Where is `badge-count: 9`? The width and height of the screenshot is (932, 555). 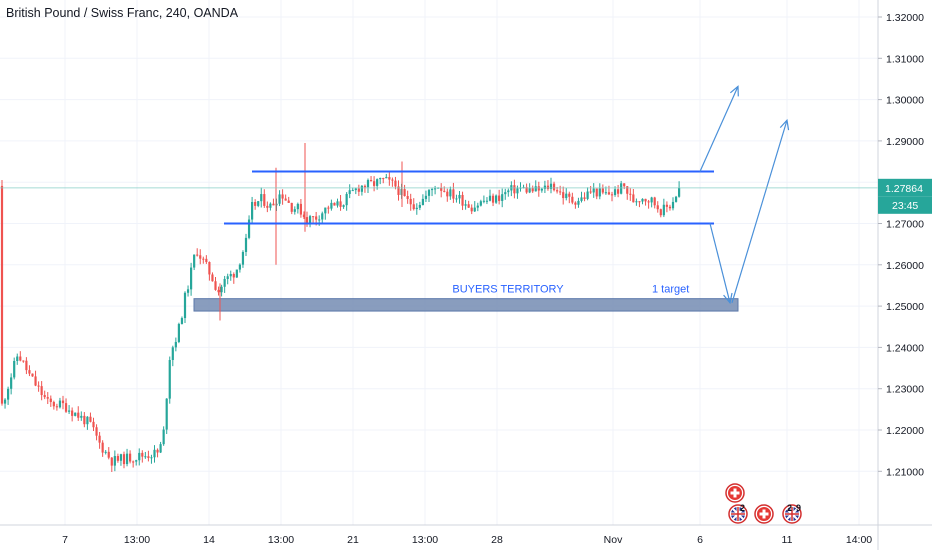 badge-count: 9 is located at coordinates (798, 508).